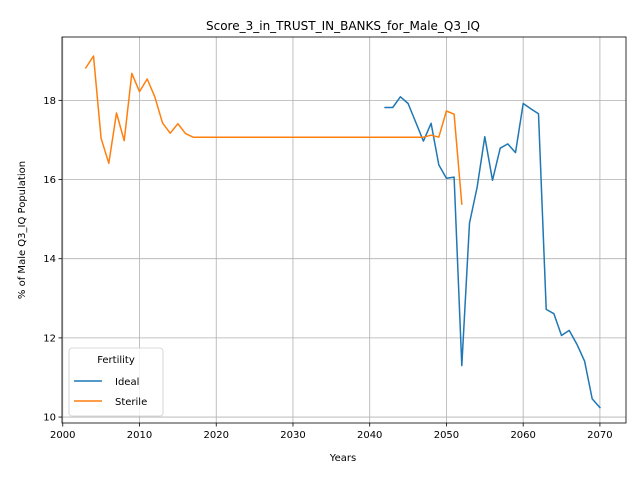 This screenshot has height=480, width=640. Describe the element at coordinates (216, 435) in the screenshot. I see `x-tick-label: 2020` at that location.